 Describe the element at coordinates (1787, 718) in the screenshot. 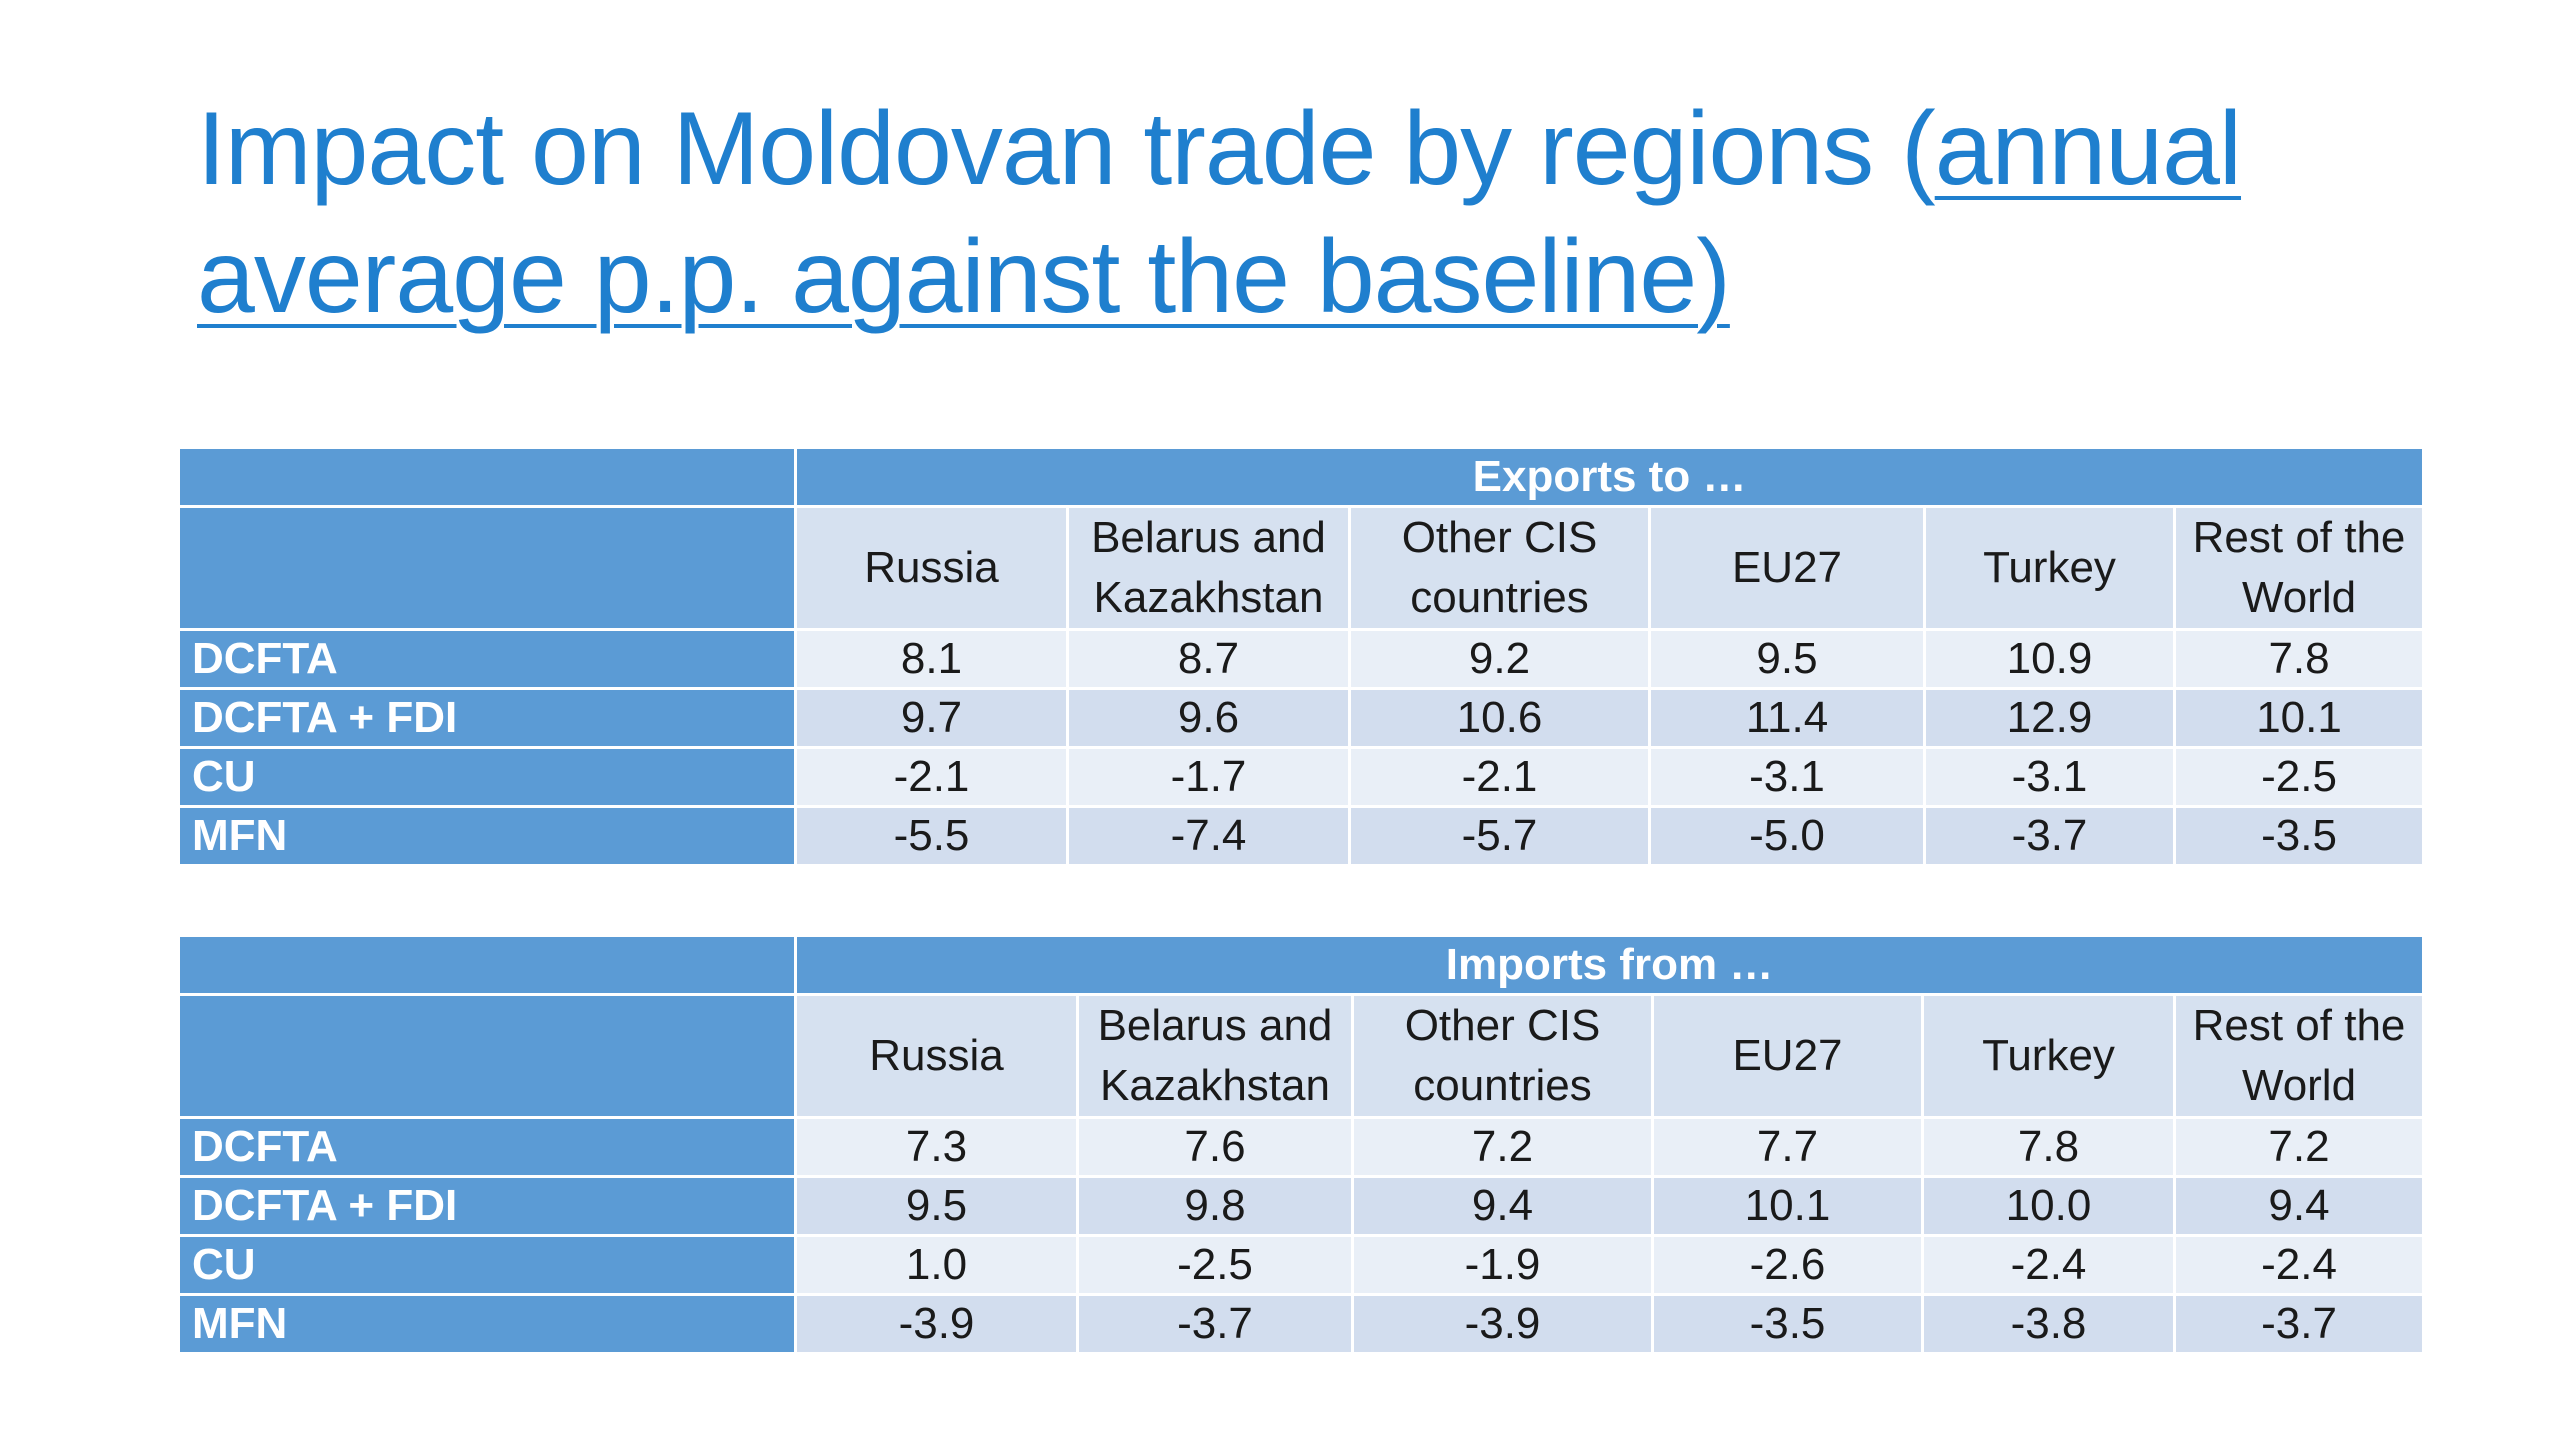

I see `table-cell: 11.4` at that location.